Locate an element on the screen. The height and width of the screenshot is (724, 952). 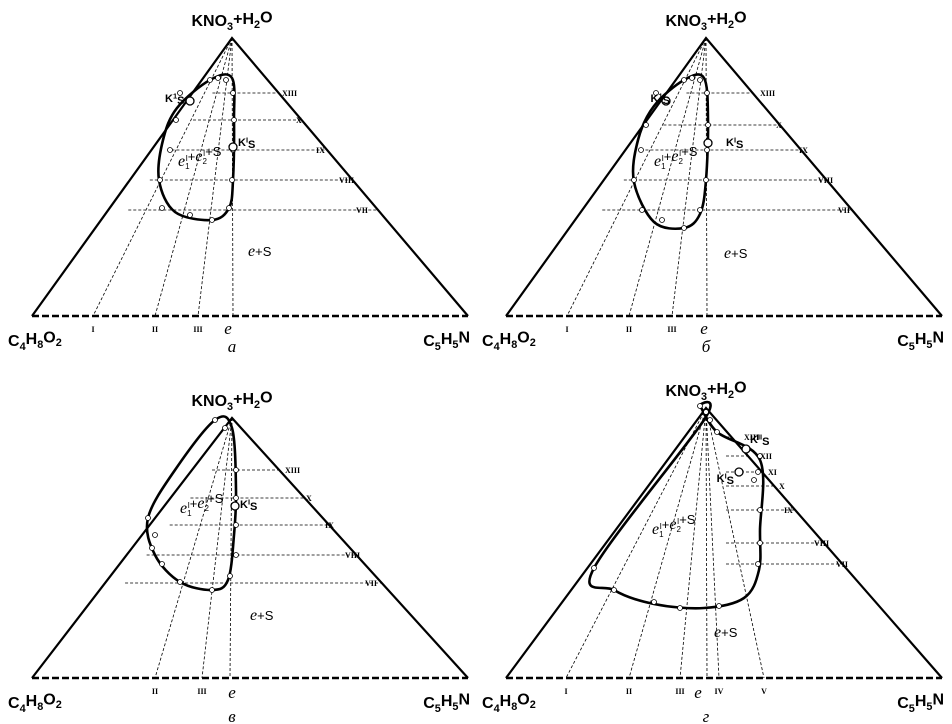
side-numeral: VII is located at coordinates (842, 564).